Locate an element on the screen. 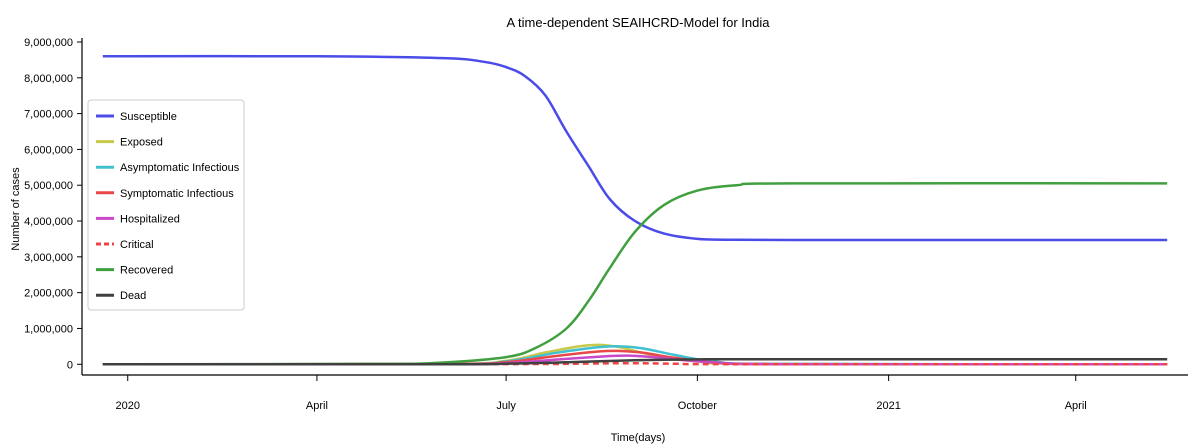 This screenshot has width=1193, height=448. y-tick-label: 0 is located at coordinates (70, 365).